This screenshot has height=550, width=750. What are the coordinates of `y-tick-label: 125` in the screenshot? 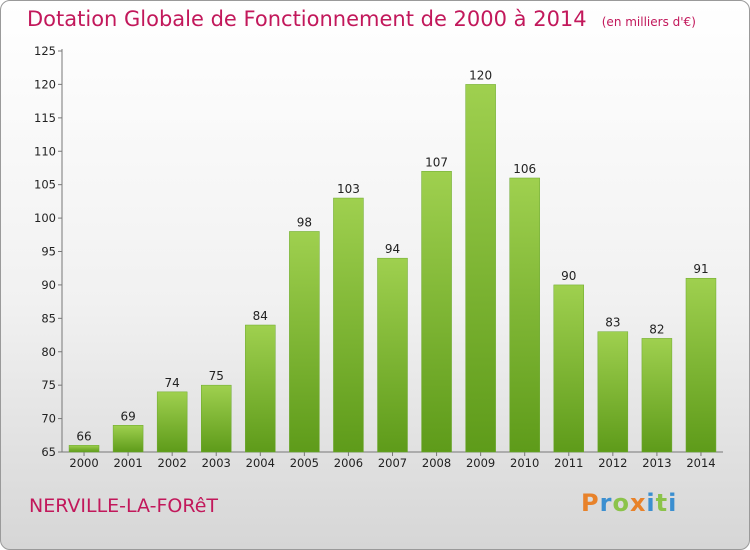 It's located at (45, 51).